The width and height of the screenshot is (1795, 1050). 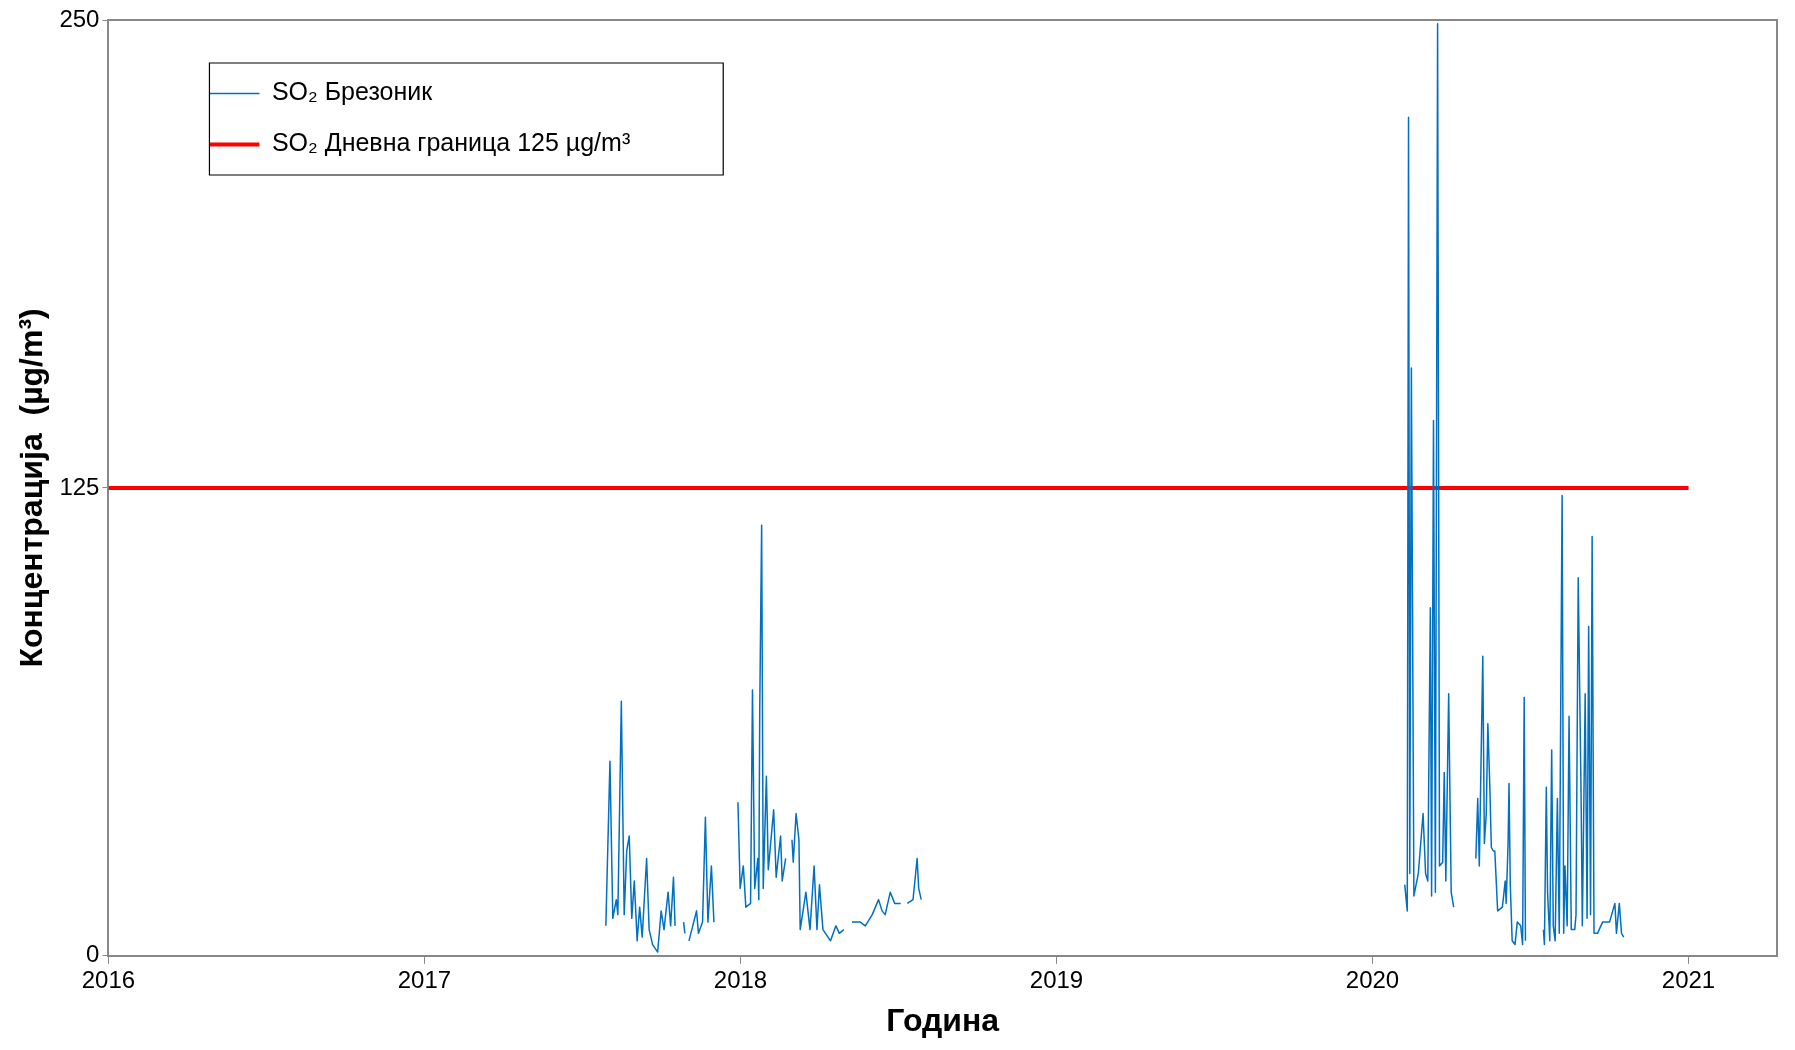 What do you see at coordinates (943, 1019) in the screenshot?
I see `x-axis-title: Година` at bounding box center [943, 1019].